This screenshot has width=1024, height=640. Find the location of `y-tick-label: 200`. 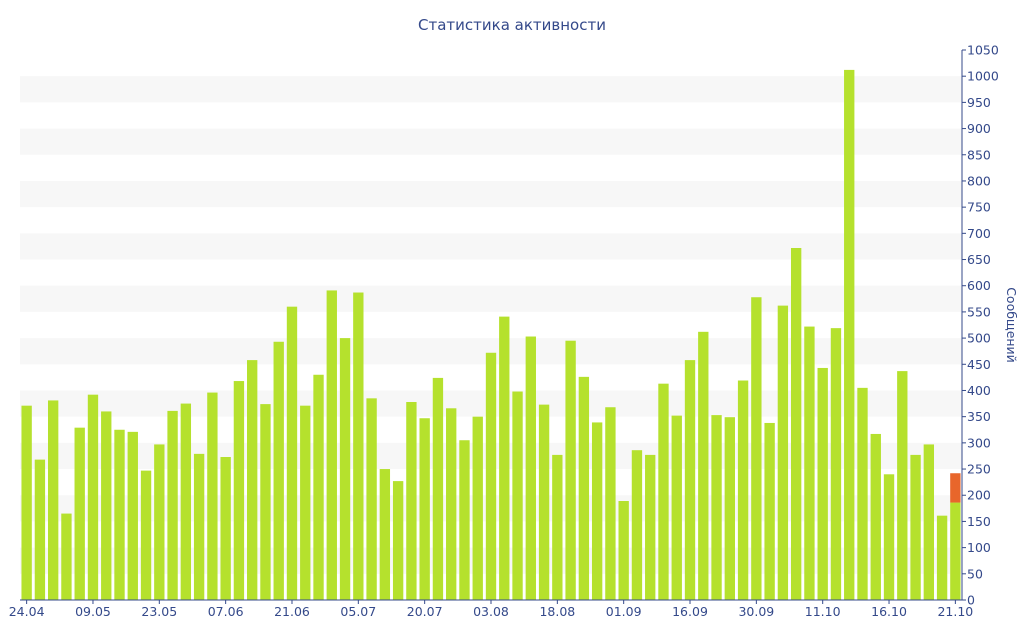

y-tick-label: 200 is located at coordinates (979, 495).